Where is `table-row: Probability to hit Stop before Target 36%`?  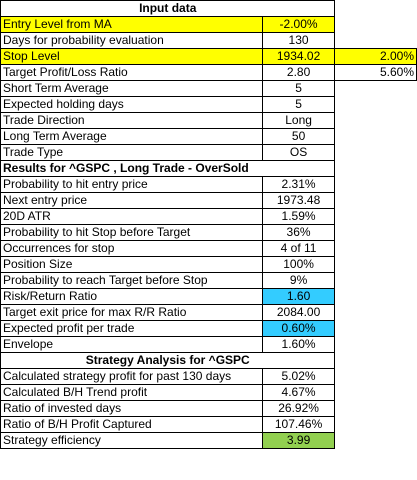 table-row: Probability to hit Stop before Target 36% is located at coordinates (208, 232).